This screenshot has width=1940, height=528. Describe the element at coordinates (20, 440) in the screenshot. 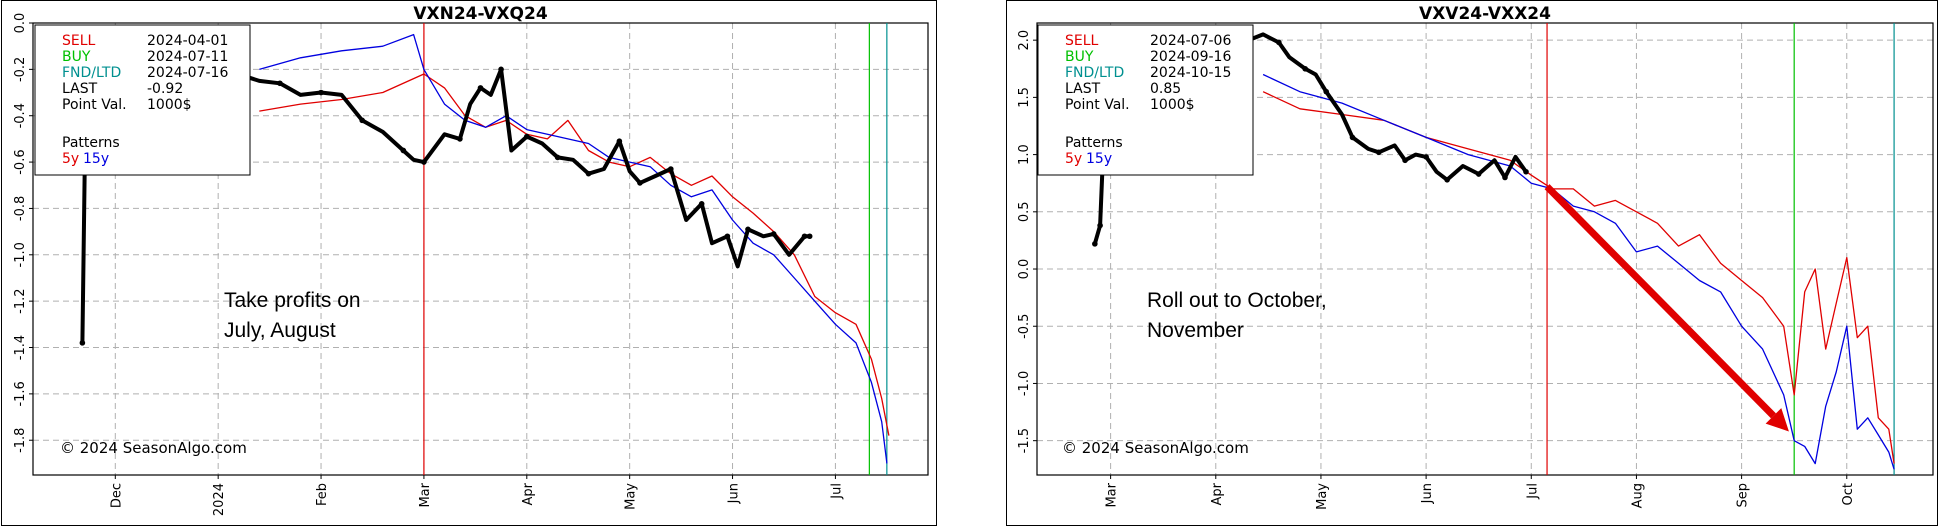

I see `y-tick-label: -1.8` at that location.